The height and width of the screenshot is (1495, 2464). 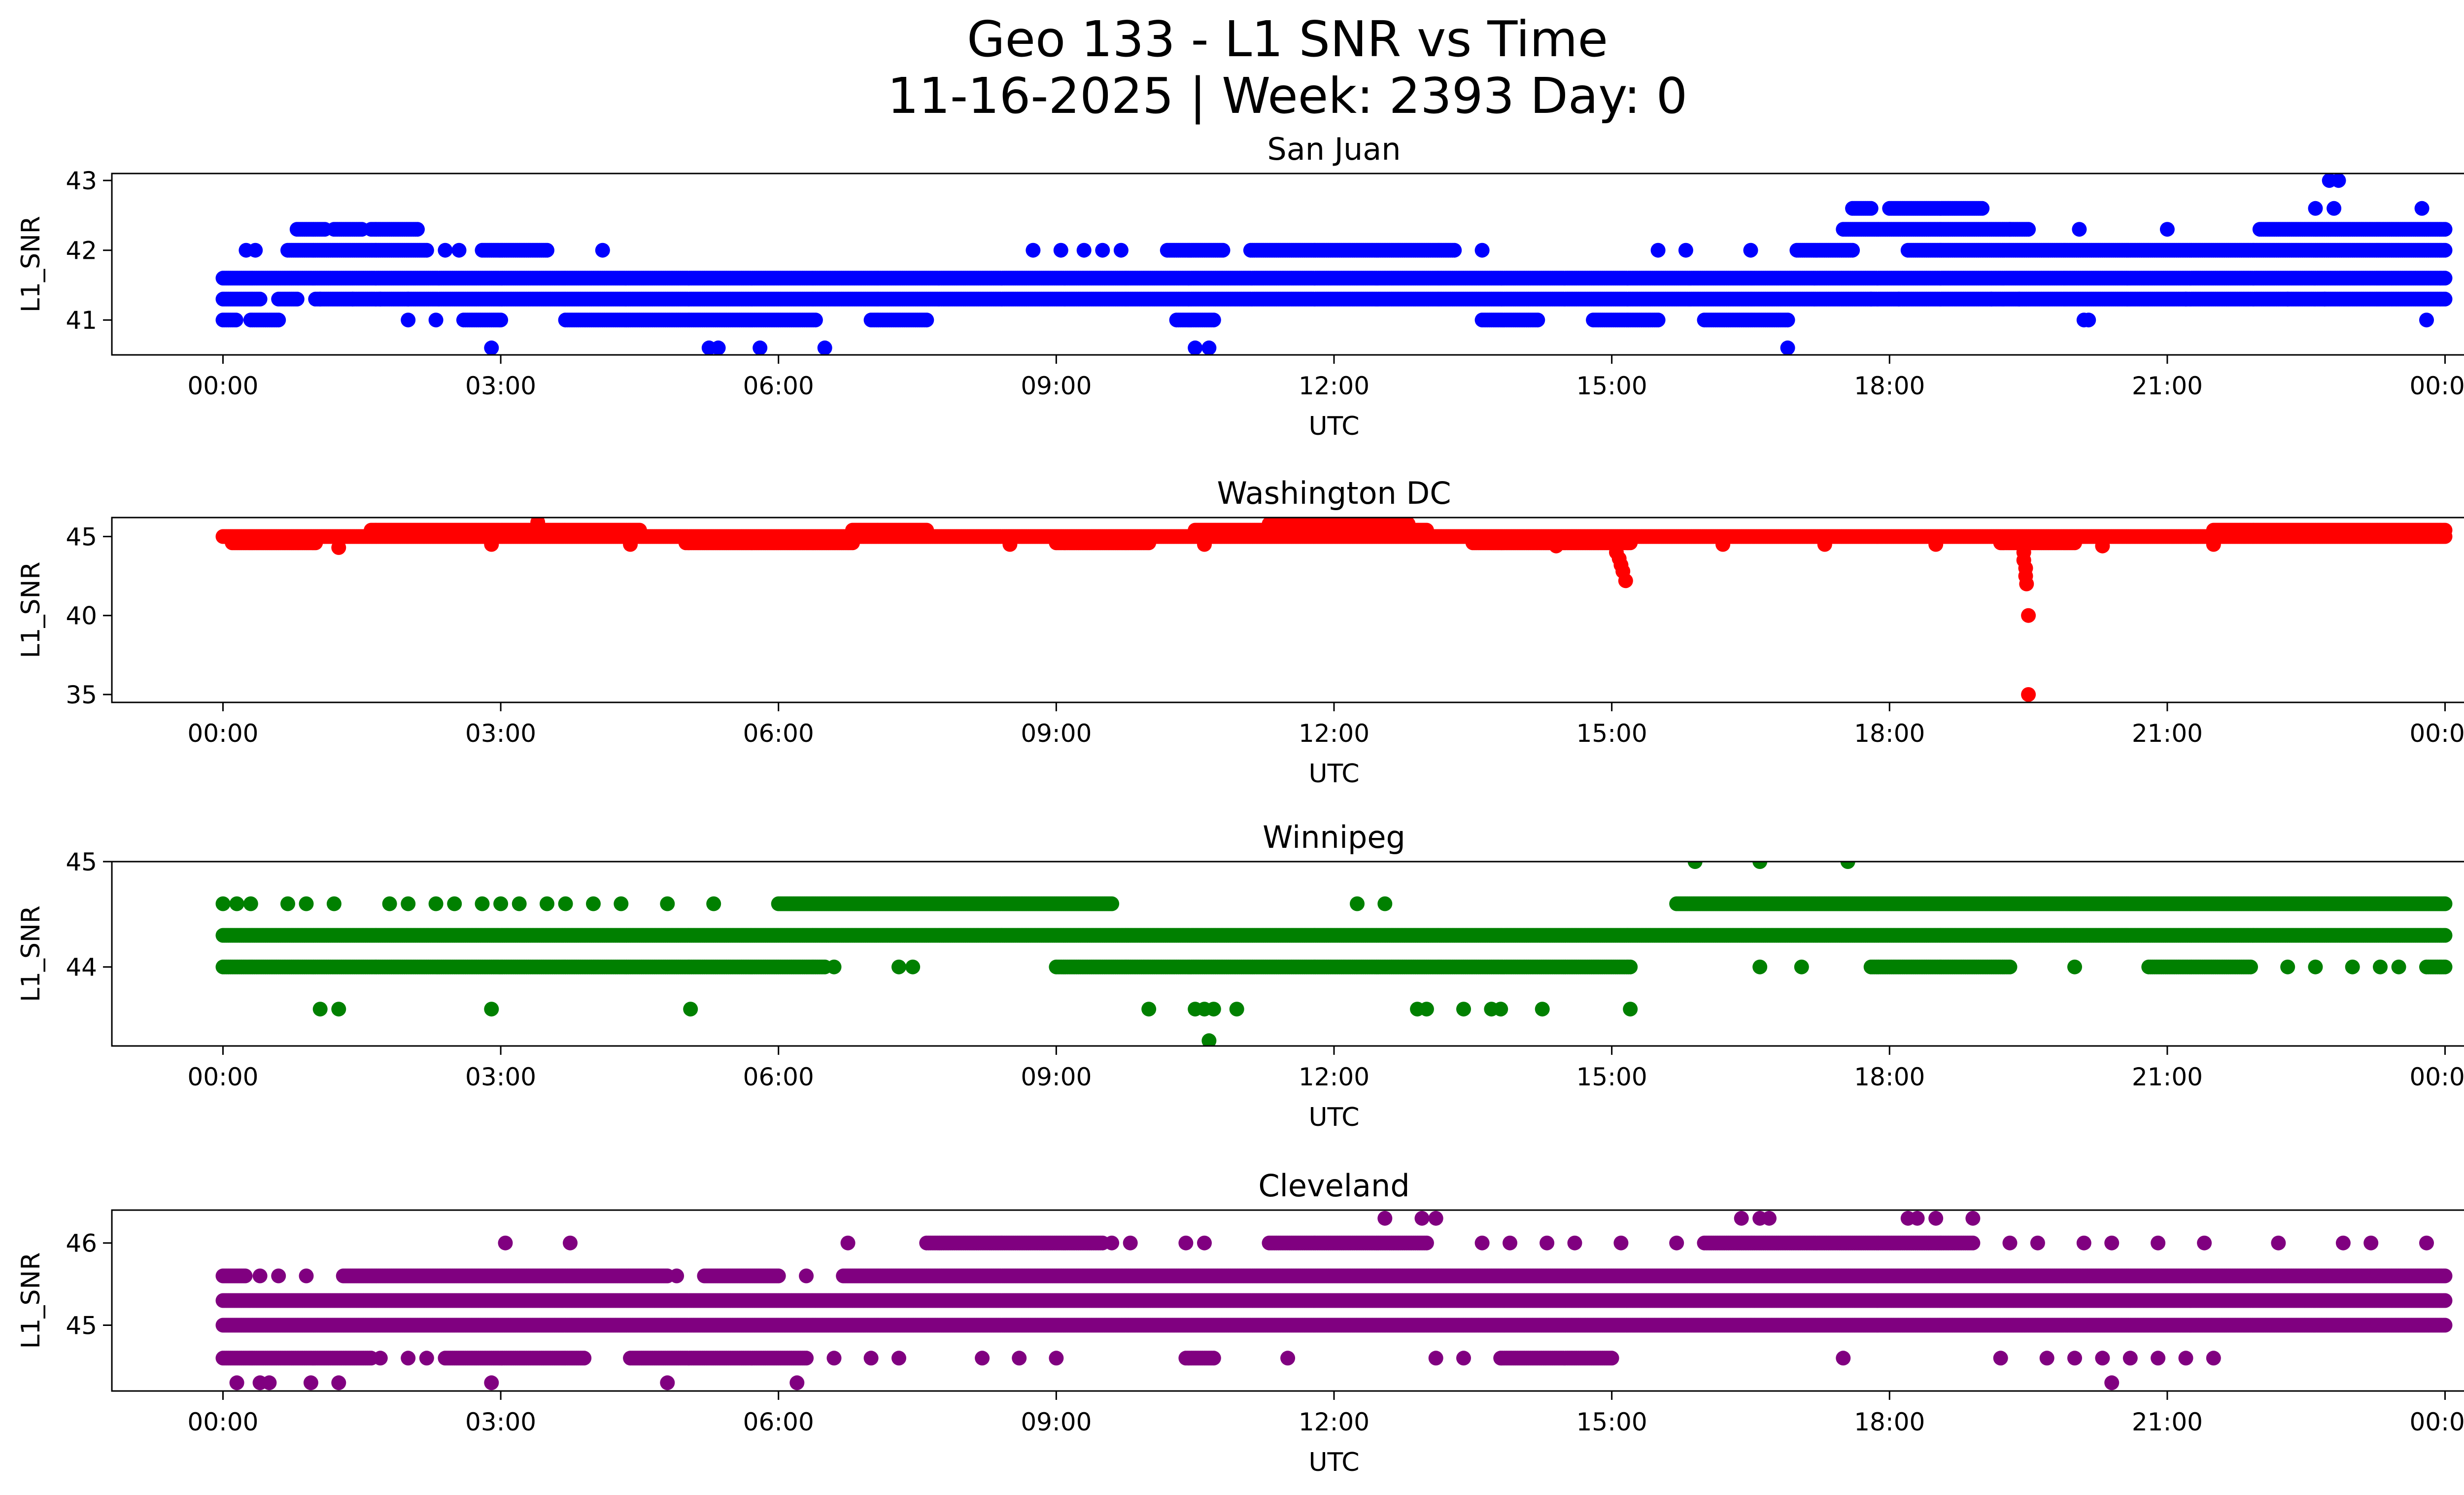 I want to click on x-tick-label: 06:00, so click(x=778, y=386).